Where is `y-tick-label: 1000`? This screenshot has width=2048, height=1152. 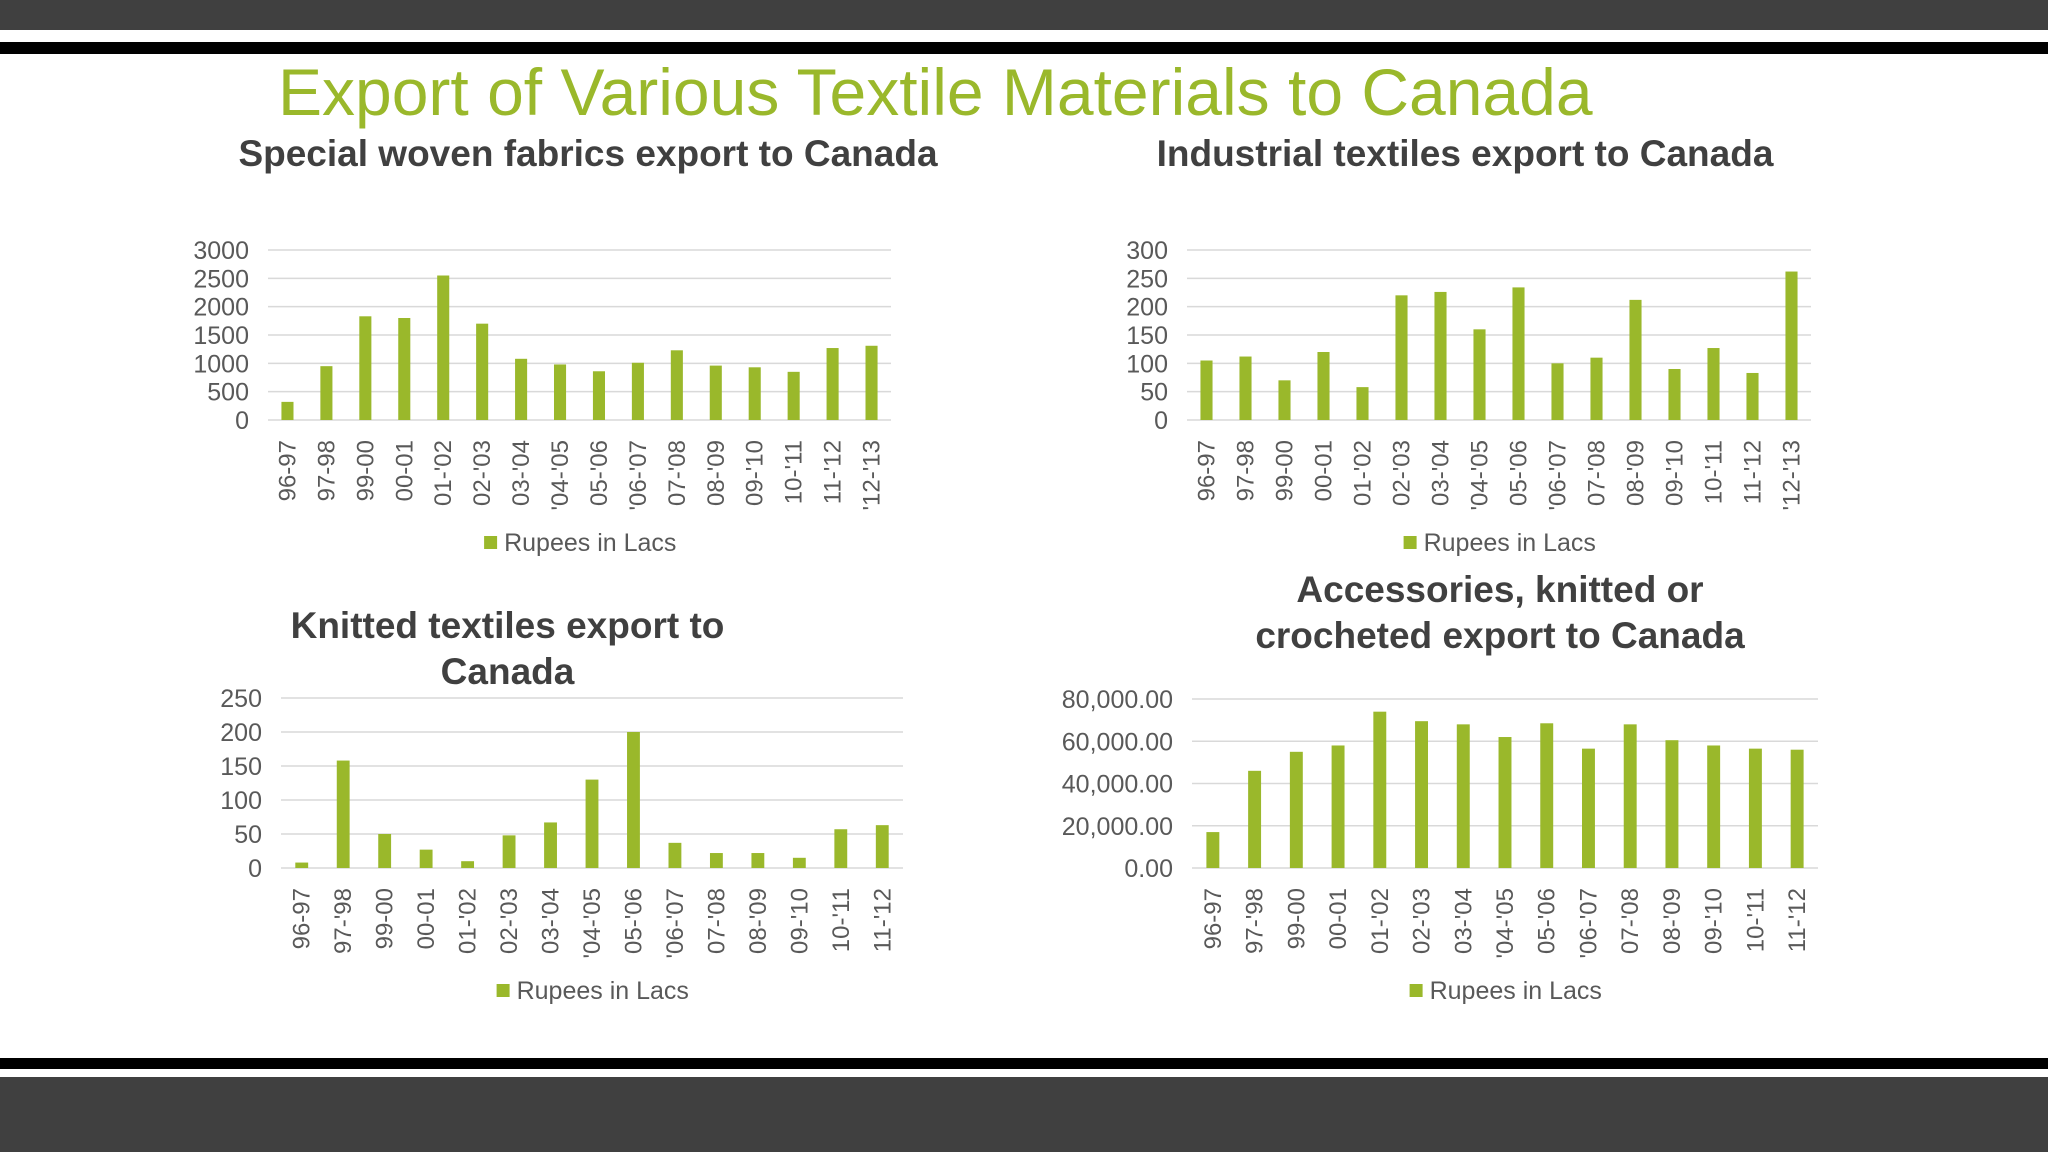 y-tick-label: 1000 is located at coordinates (221, 364).